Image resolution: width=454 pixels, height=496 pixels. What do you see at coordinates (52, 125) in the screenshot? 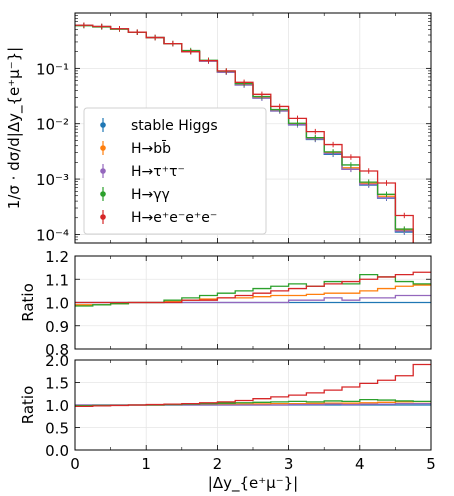
I see `y-tick-label: 10⁻²` at bounding box center [52, 125].